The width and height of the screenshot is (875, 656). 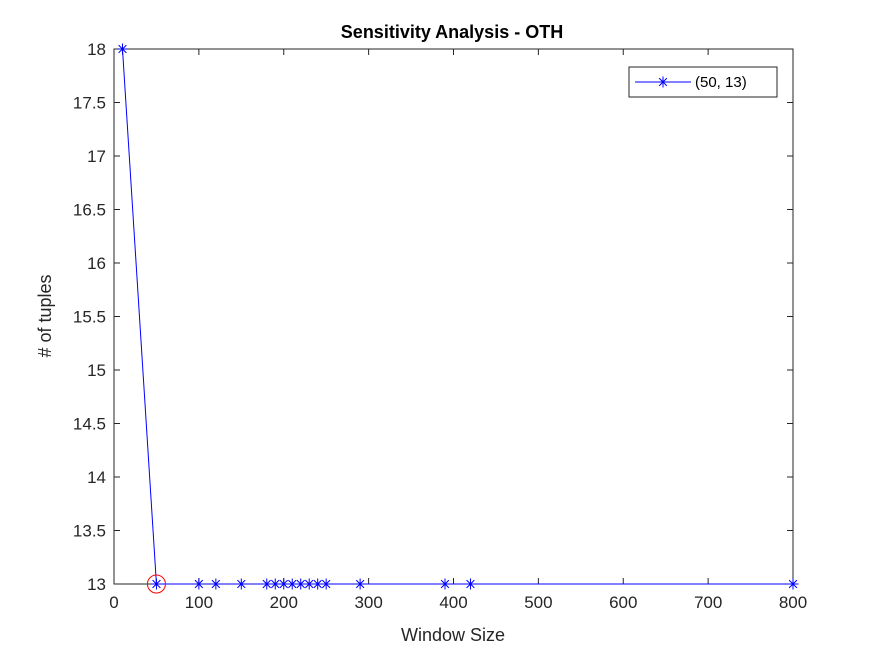 I want to click on y-tick-label: 13.5, so click(x=89, y=531).